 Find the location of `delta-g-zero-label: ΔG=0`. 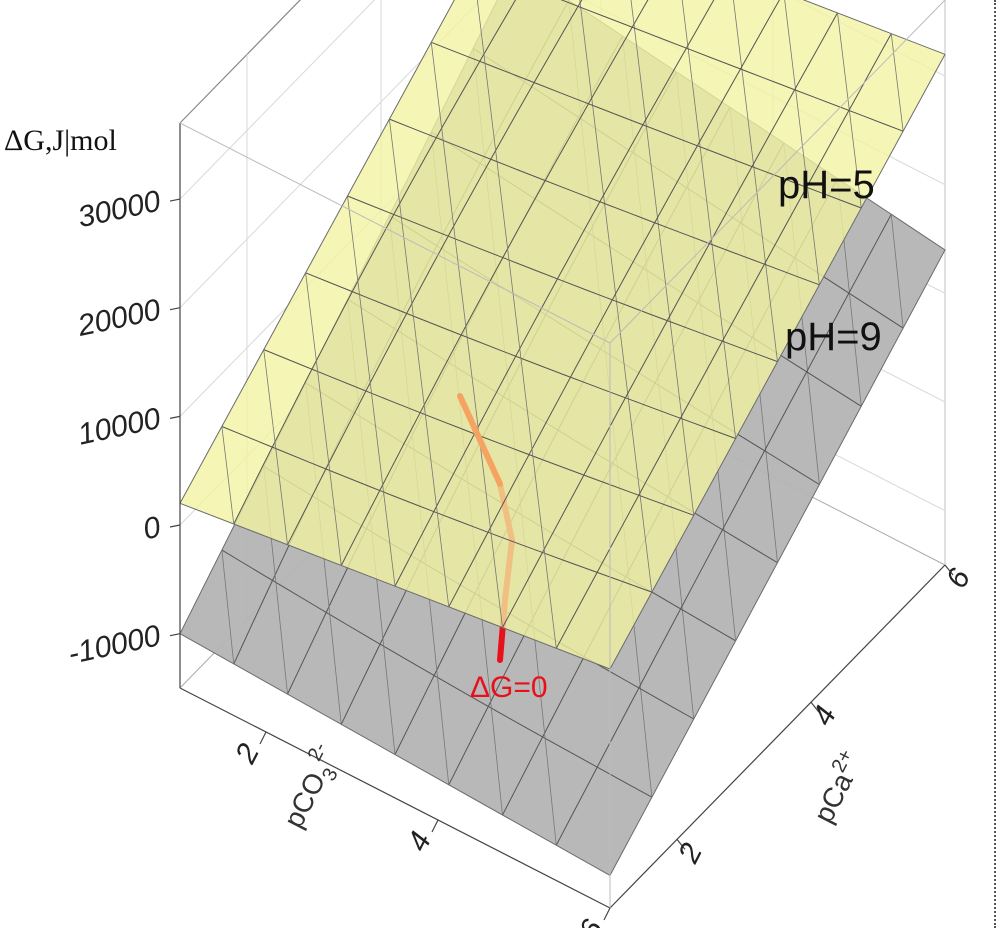

delta-g-zero-label: ΔG=0 is located at coordinates (509, 687).